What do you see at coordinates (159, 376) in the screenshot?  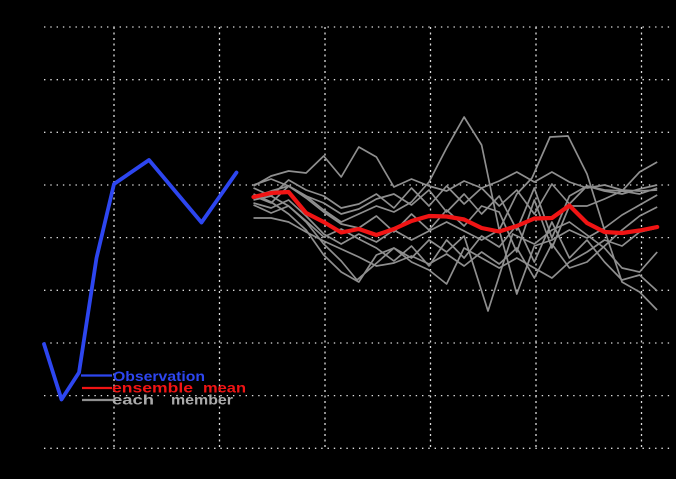 I see `svg-text: Observation` at bounding box center [159, 376].